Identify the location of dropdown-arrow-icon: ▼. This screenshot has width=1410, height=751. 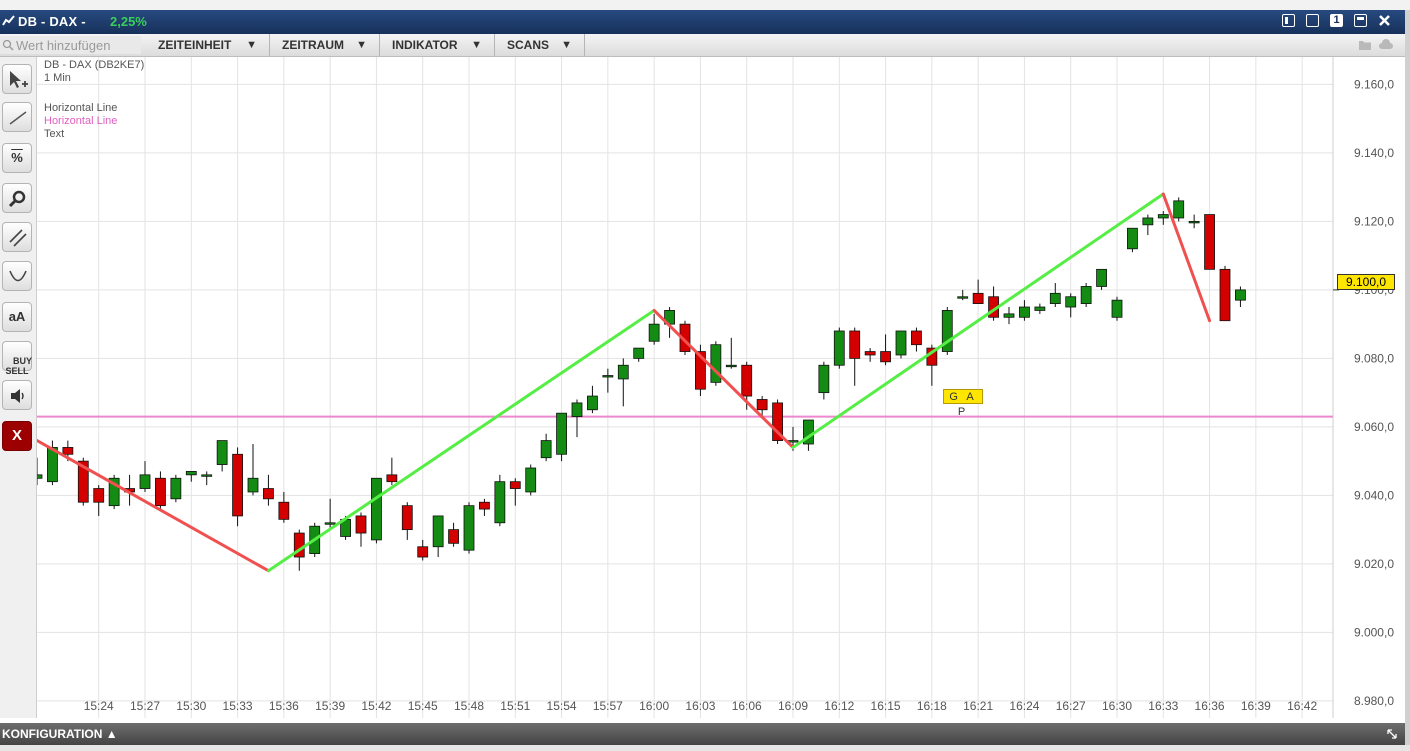
(566, 45).